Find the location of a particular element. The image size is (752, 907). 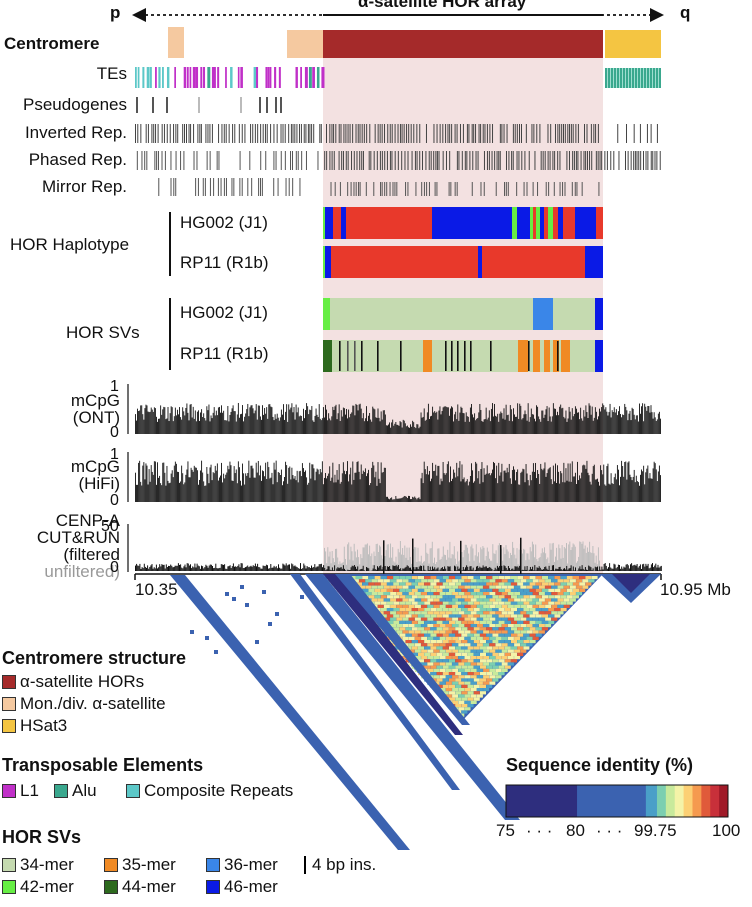

hg002-sv-segment is located at coordinates (431, 314).